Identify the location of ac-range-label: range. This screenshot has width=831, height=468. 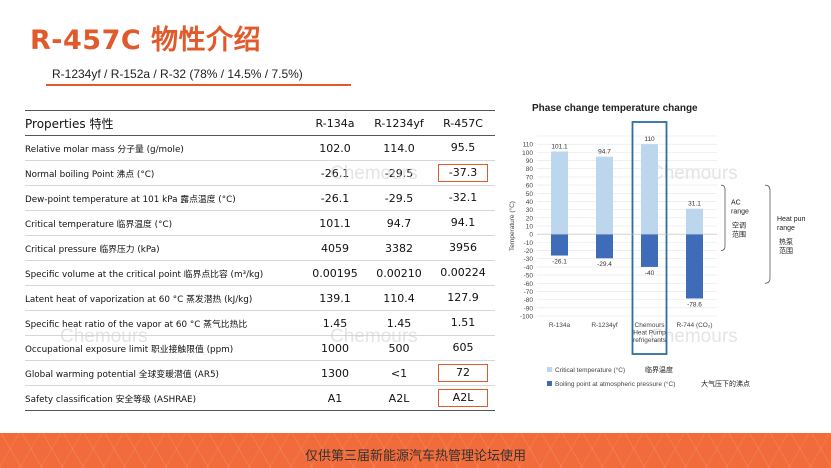
(740, 212).